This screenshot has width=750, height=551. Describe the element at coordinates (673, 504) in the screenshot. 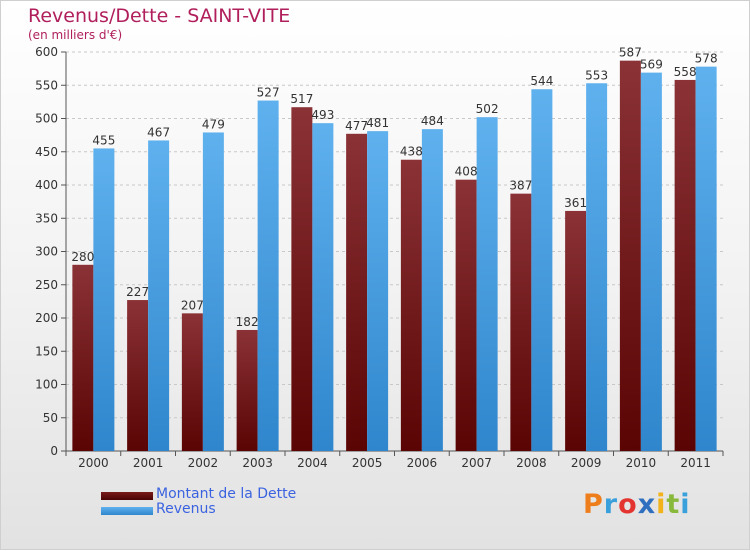

I see `logo-letter: t` at that location.